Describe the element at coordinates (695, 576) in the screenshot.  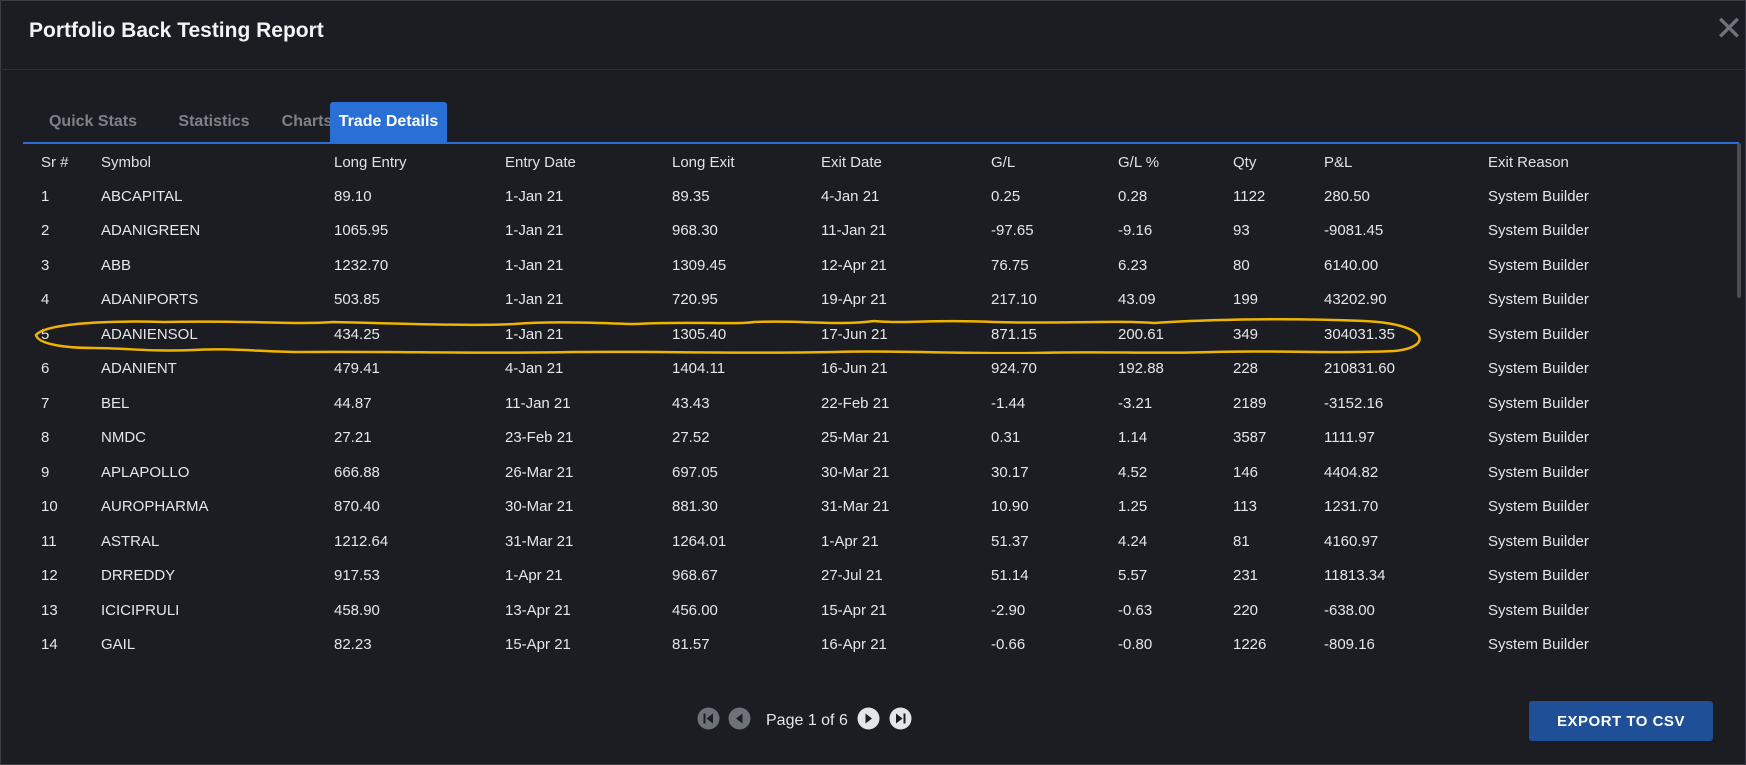
I see `cell-long-exit: 968.67` at that location.